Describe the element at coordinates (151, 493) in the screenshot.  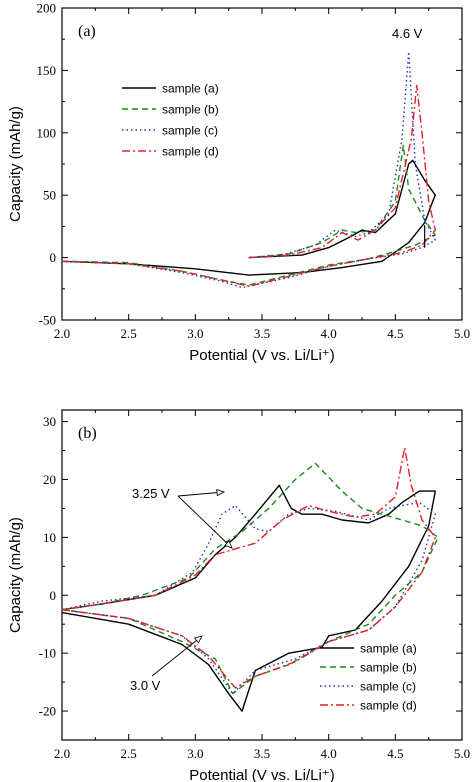
I see `annotation-label: 3.25 V` at that location.